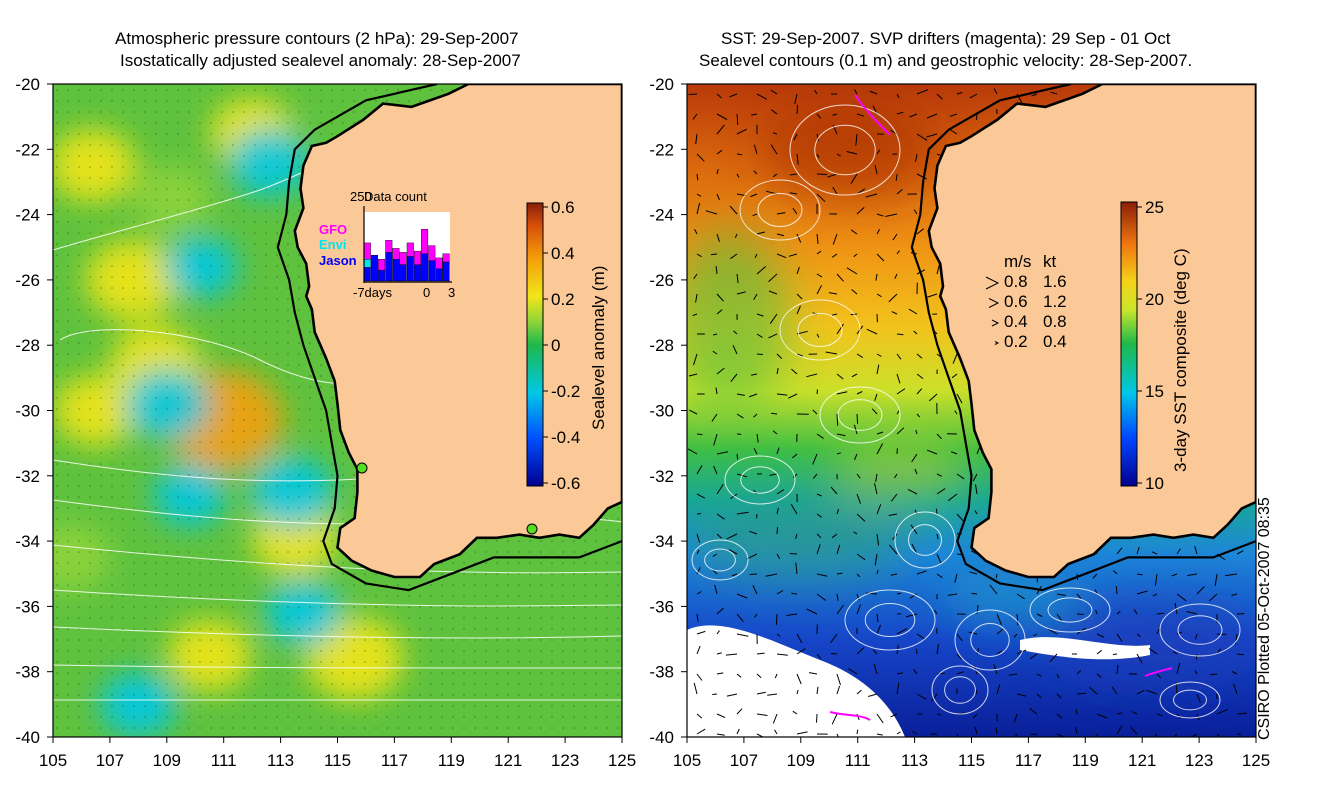  What do you see at coordinates (914, 760) in the screenshot?
I see `x-tick-label: 113` at bounding box center [914, 760].